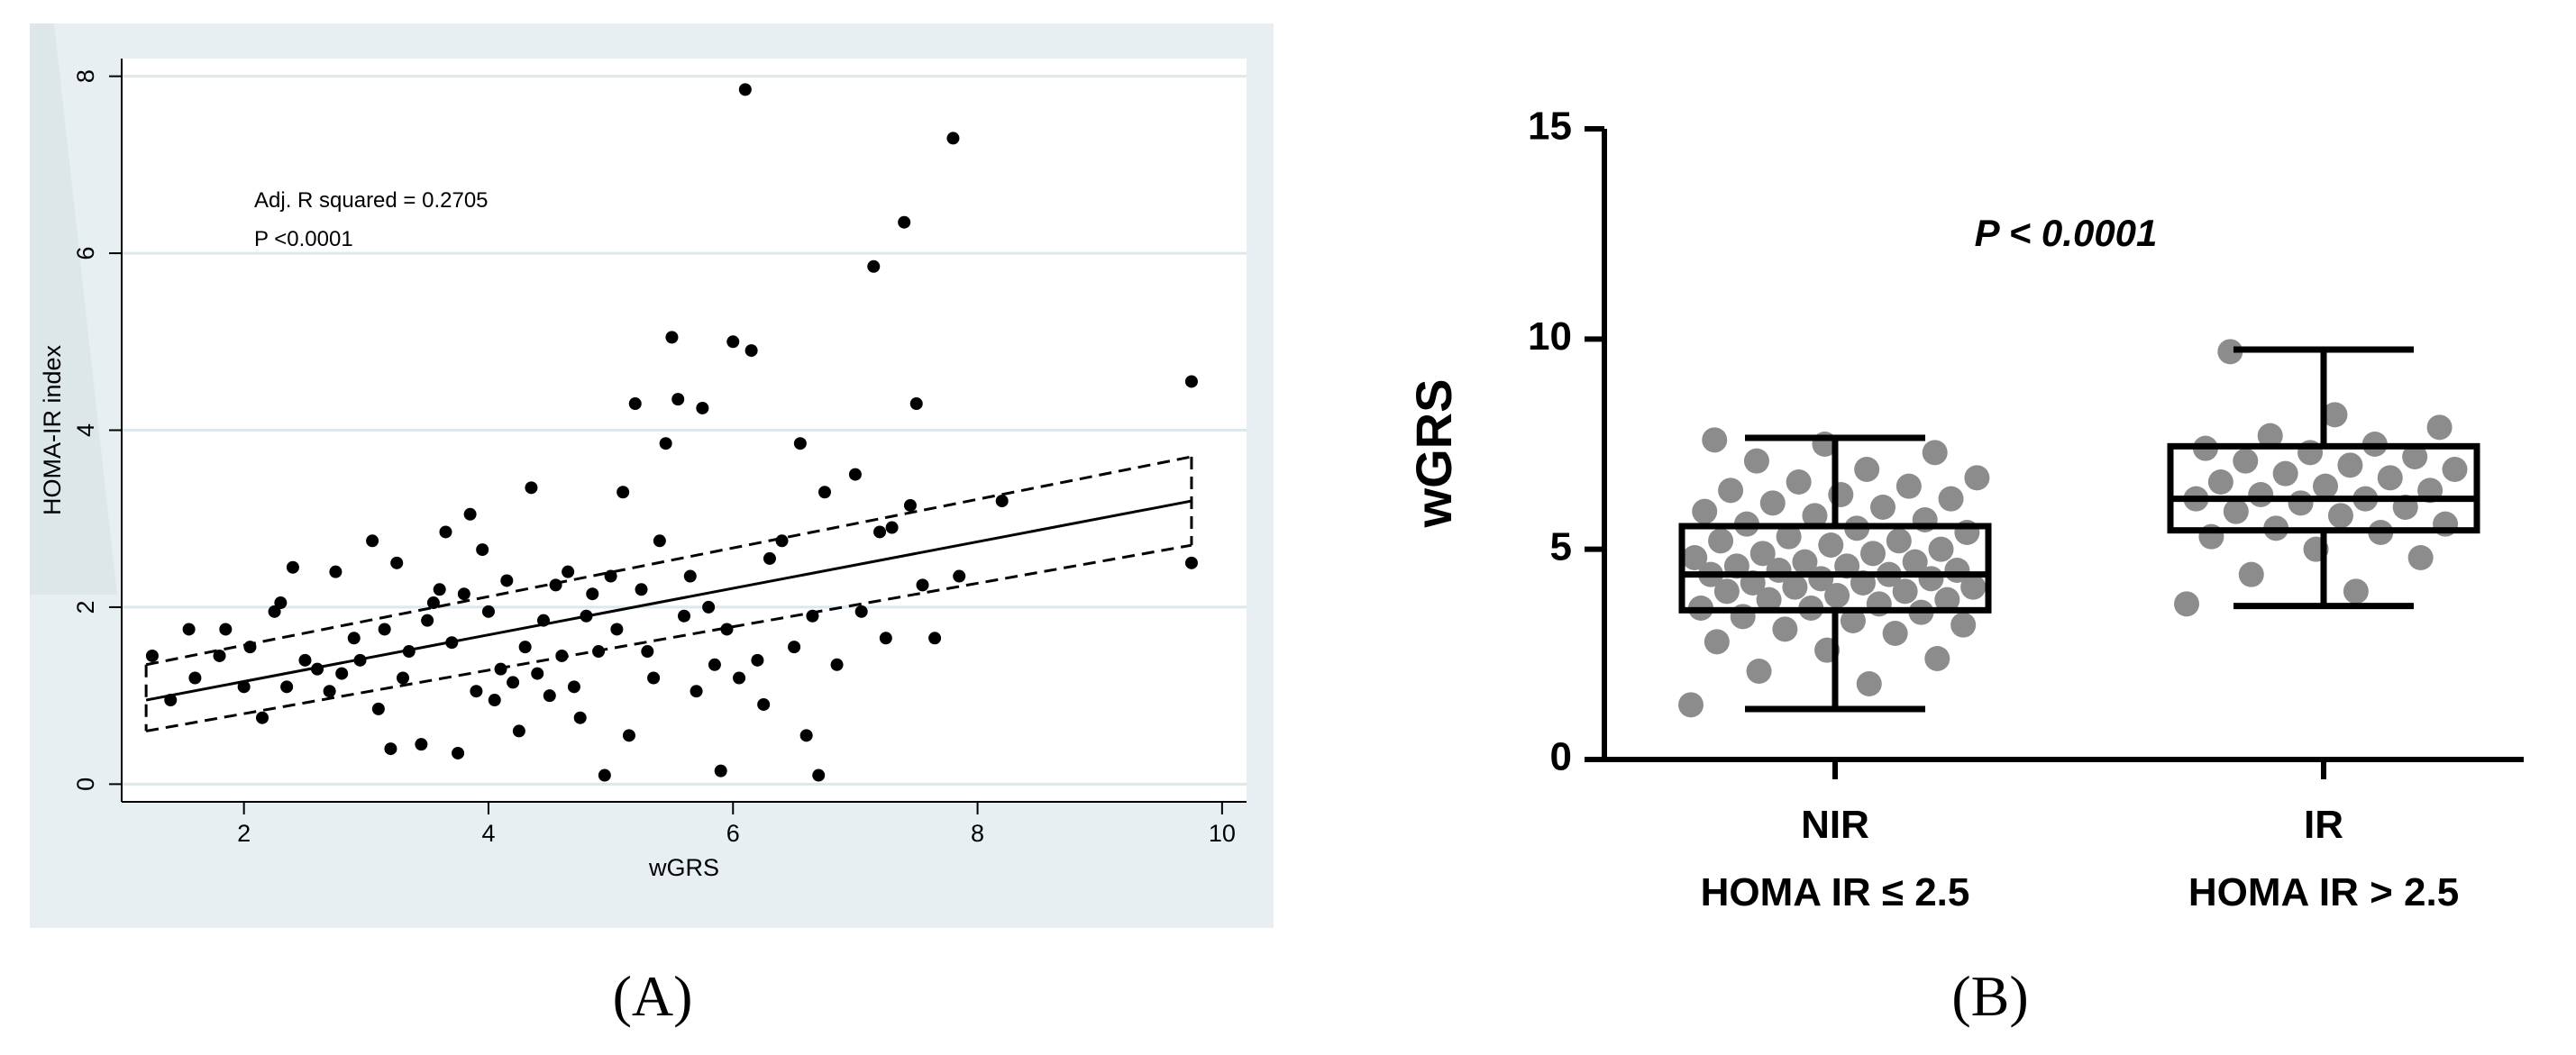  I want to click on y-tick-label: 0, so click(1561, 757).